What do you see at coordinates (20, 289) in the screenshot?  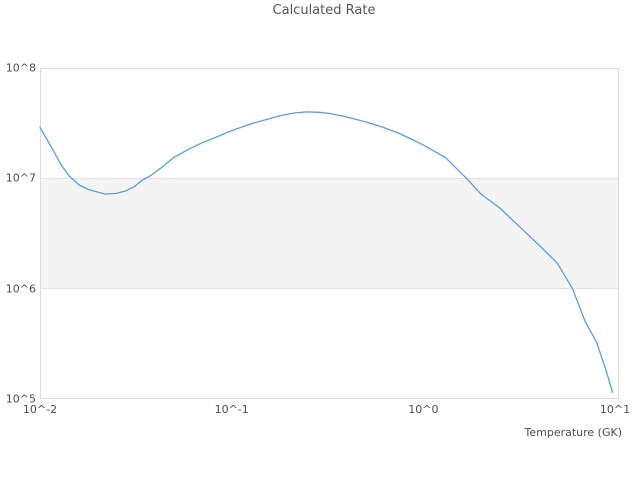 I see `y-tick-label: 10^6` at bounding box center [20, 289].